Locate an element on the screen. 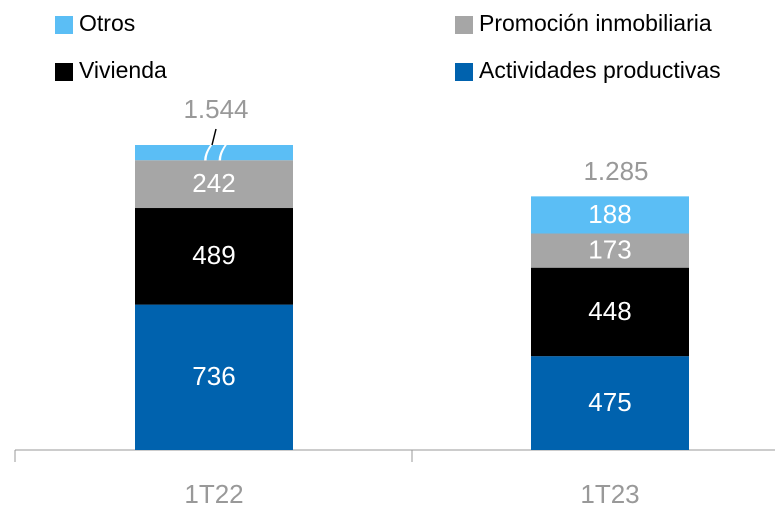 This screenshot has height=506, width=775. legend-label: Vivienda is located at coordinates (123, 70).